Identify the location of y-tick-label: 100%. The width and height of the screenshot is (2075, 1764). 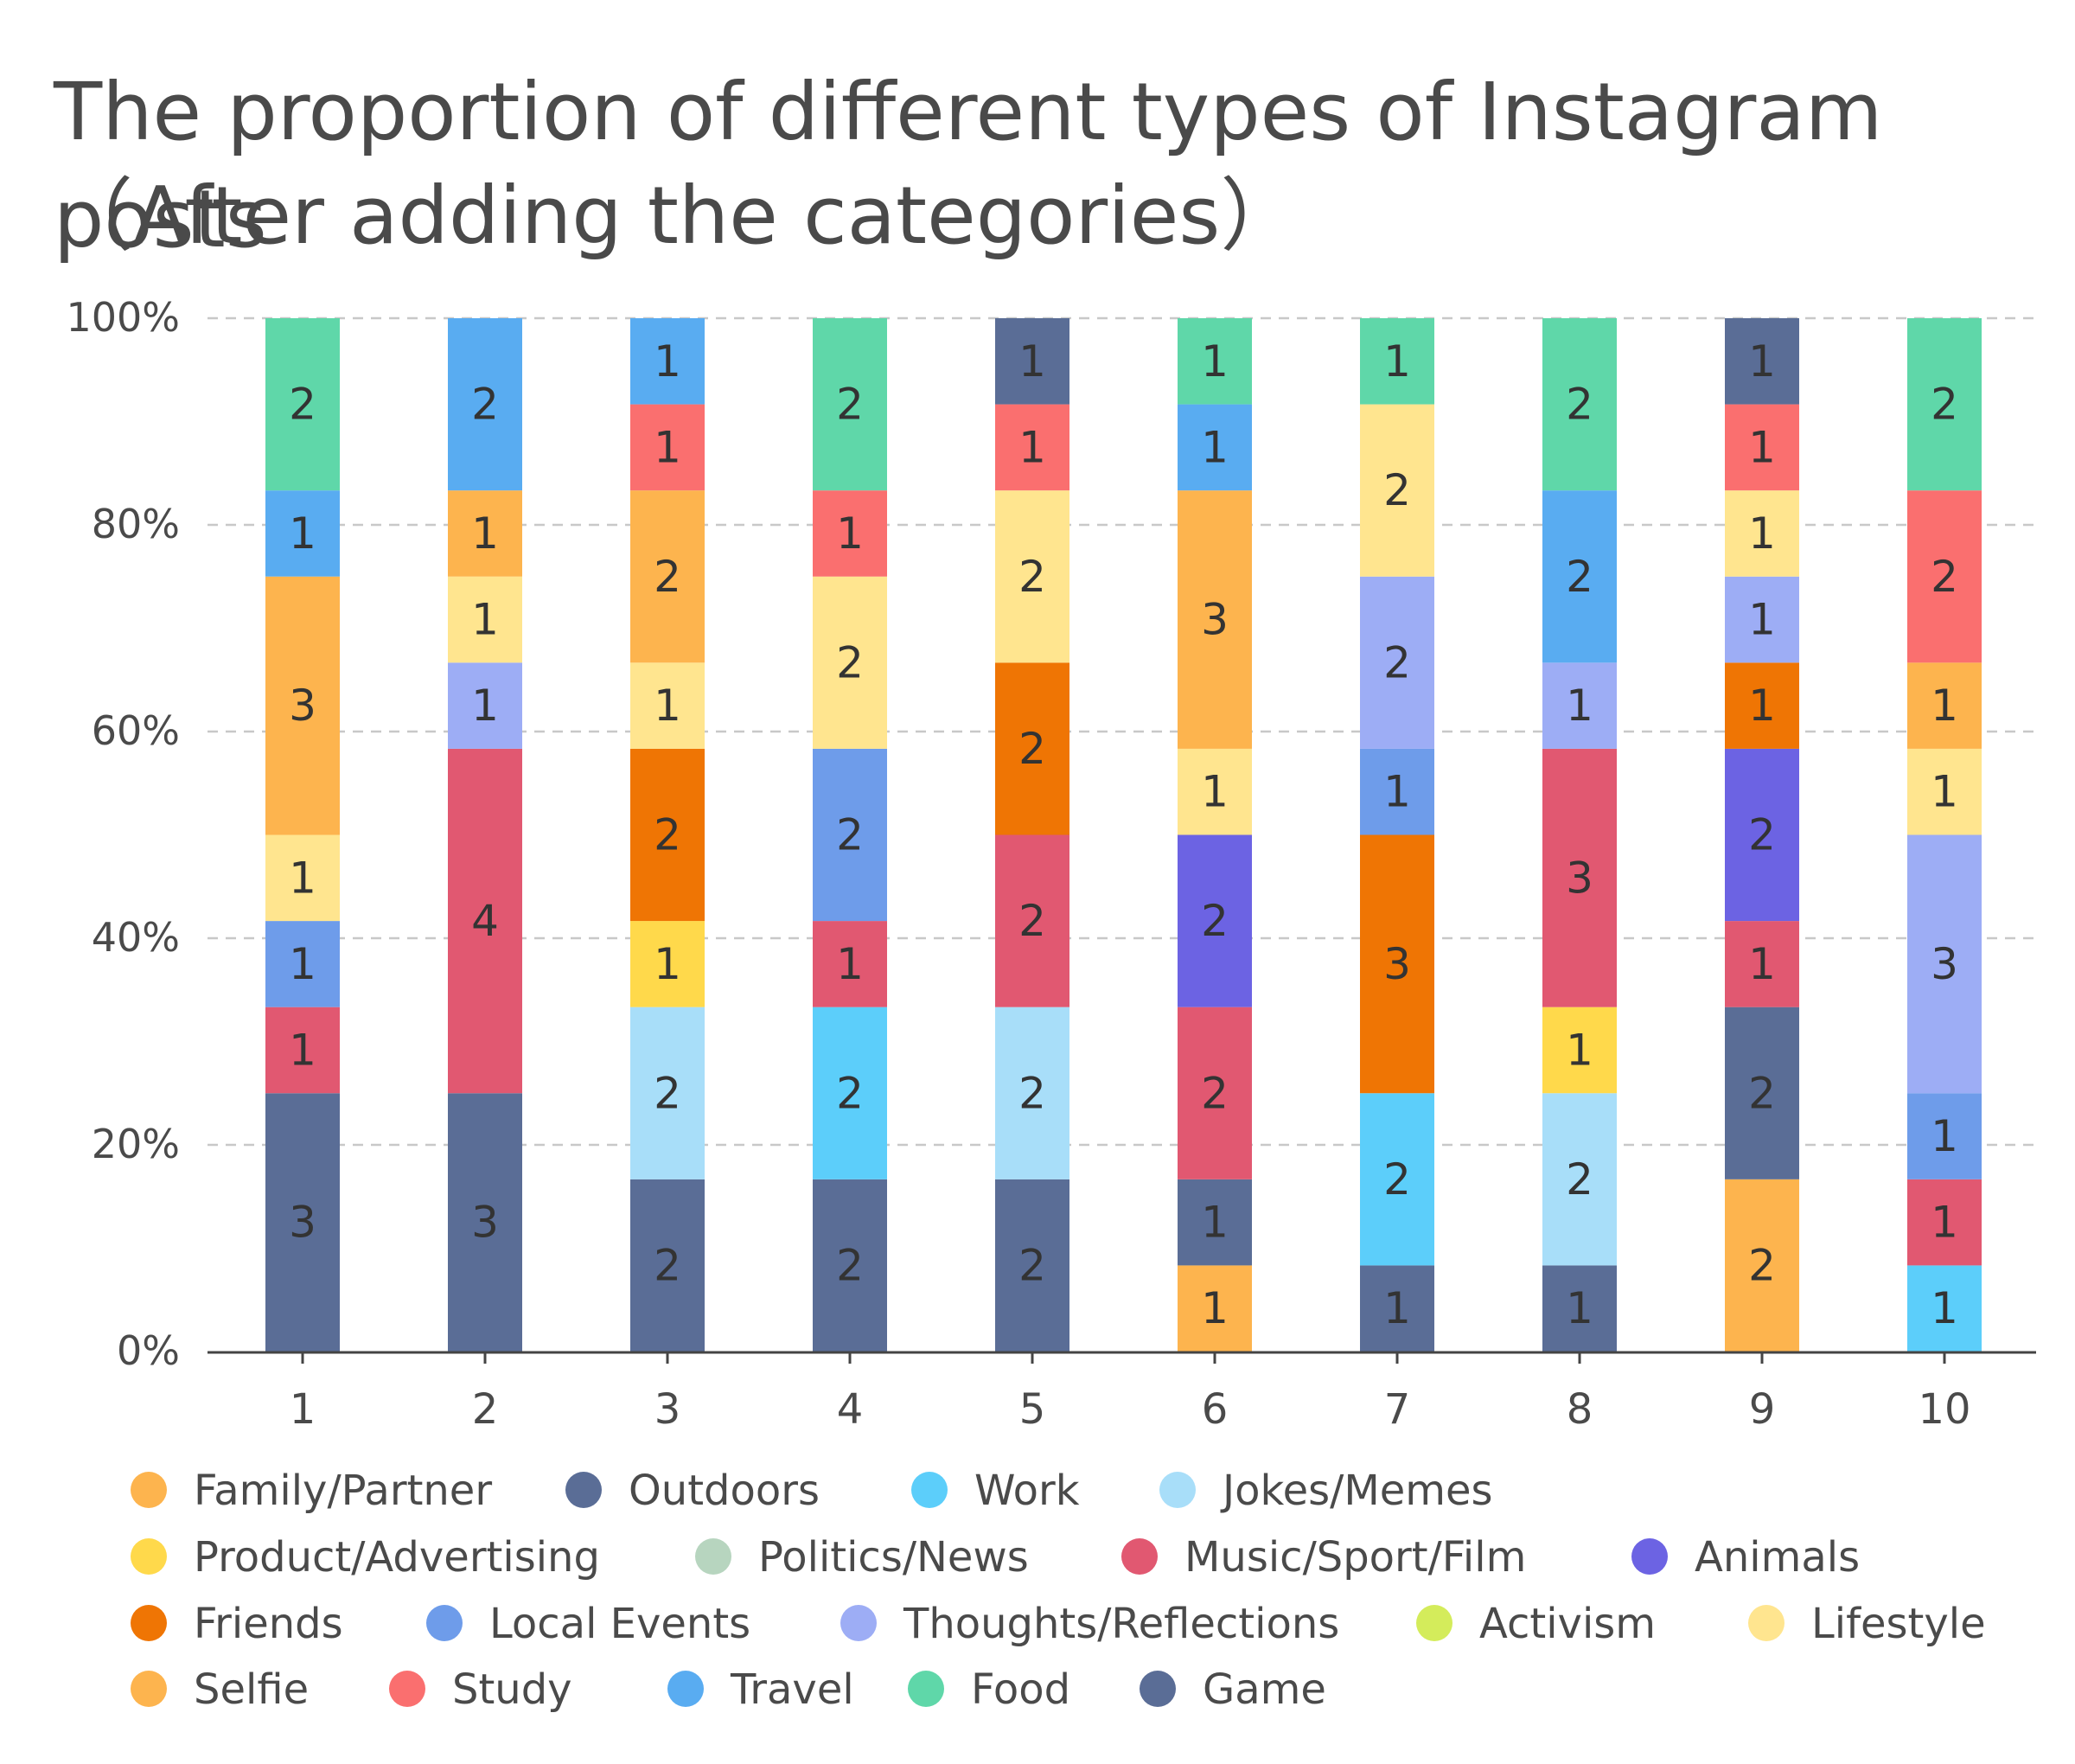
(123, 317).